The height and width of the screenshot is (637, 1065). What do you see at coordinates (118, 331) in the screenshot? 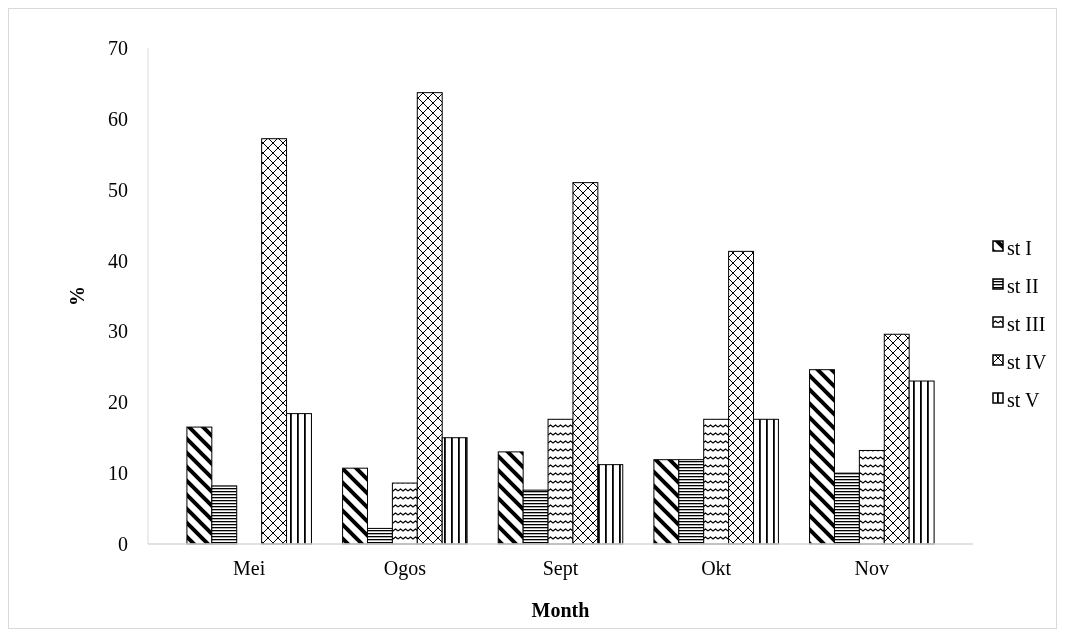
I see `y-tick-label: 30` at bounding box center [118, 331].